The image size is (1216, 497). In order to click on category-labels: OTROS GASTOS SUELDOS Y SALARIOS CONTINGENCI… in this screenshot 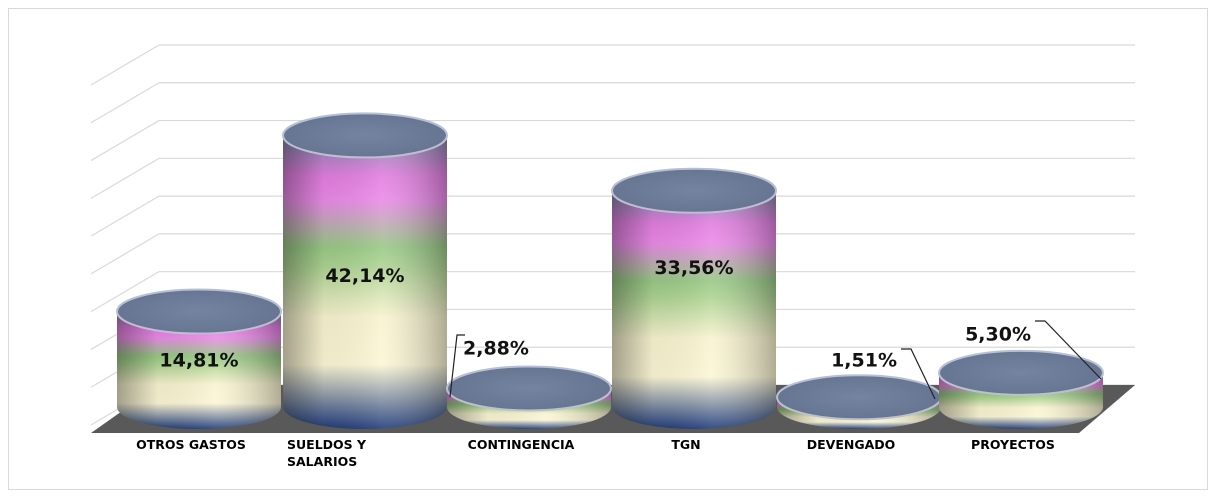, I will do `click(595, 453)`.